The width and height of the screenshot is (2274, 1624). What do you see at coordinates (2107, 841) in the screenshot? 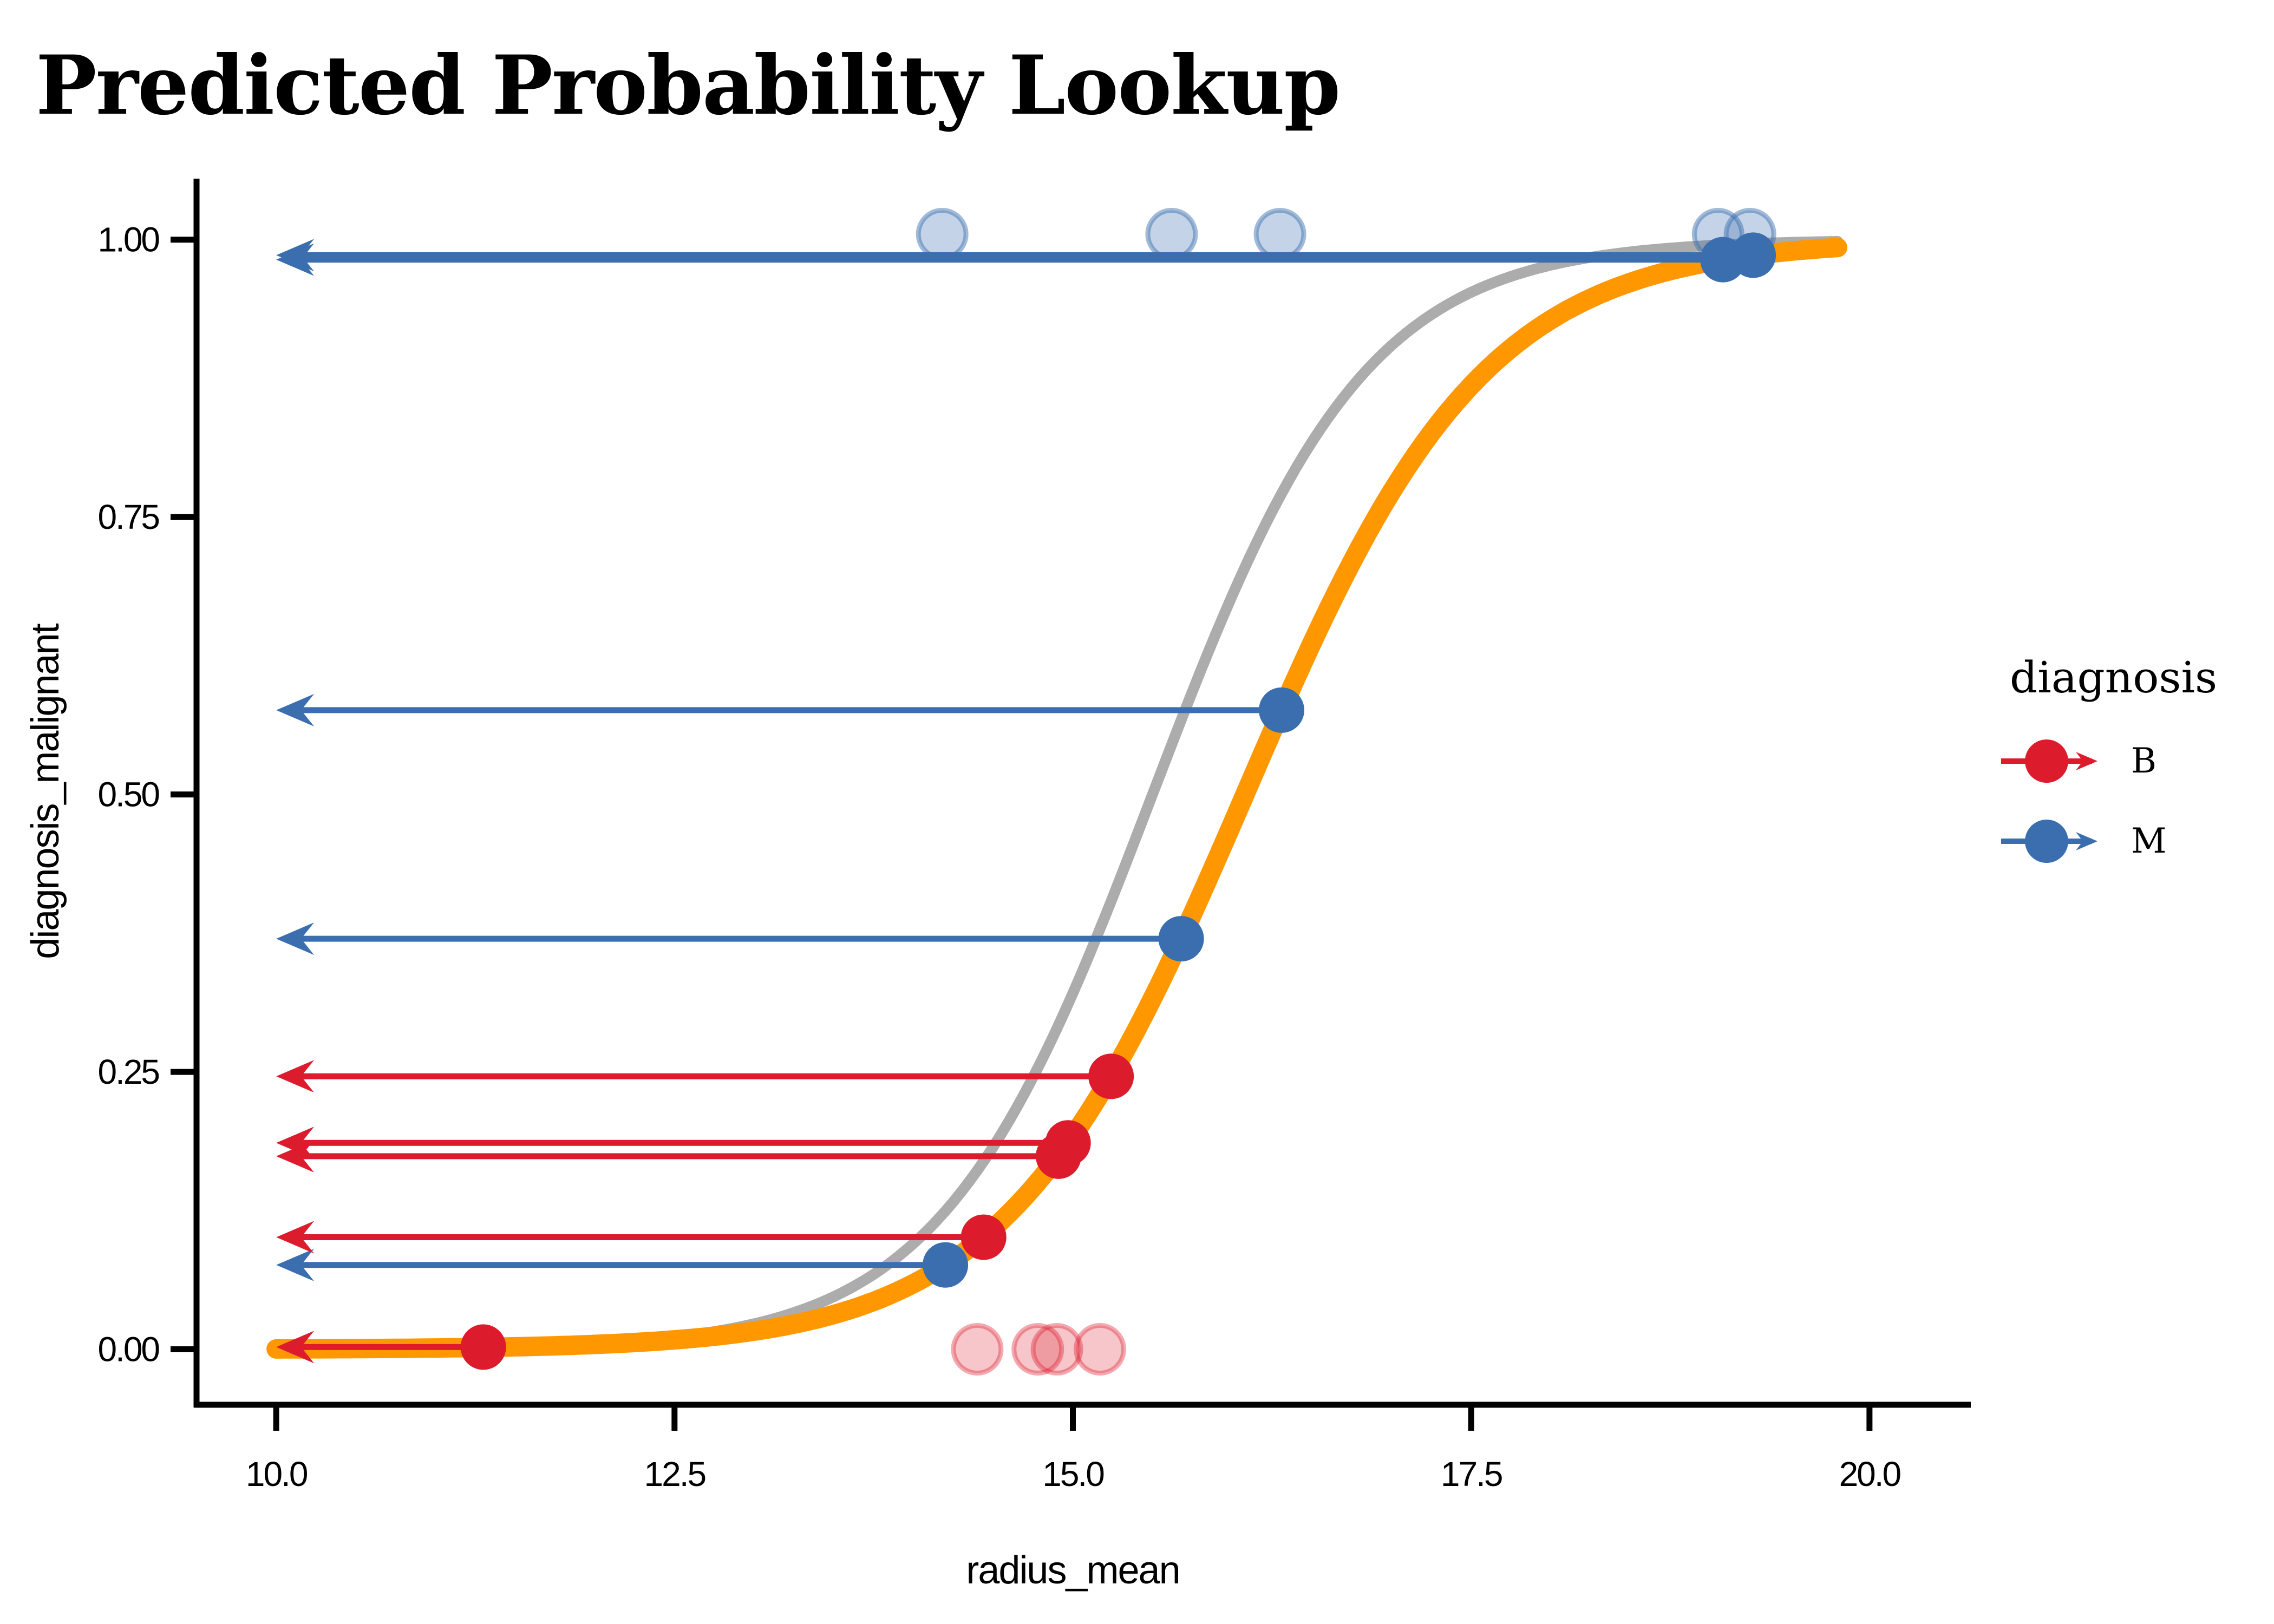
I see `legend-item-malignant: M` at bounding box center [2107, 841].